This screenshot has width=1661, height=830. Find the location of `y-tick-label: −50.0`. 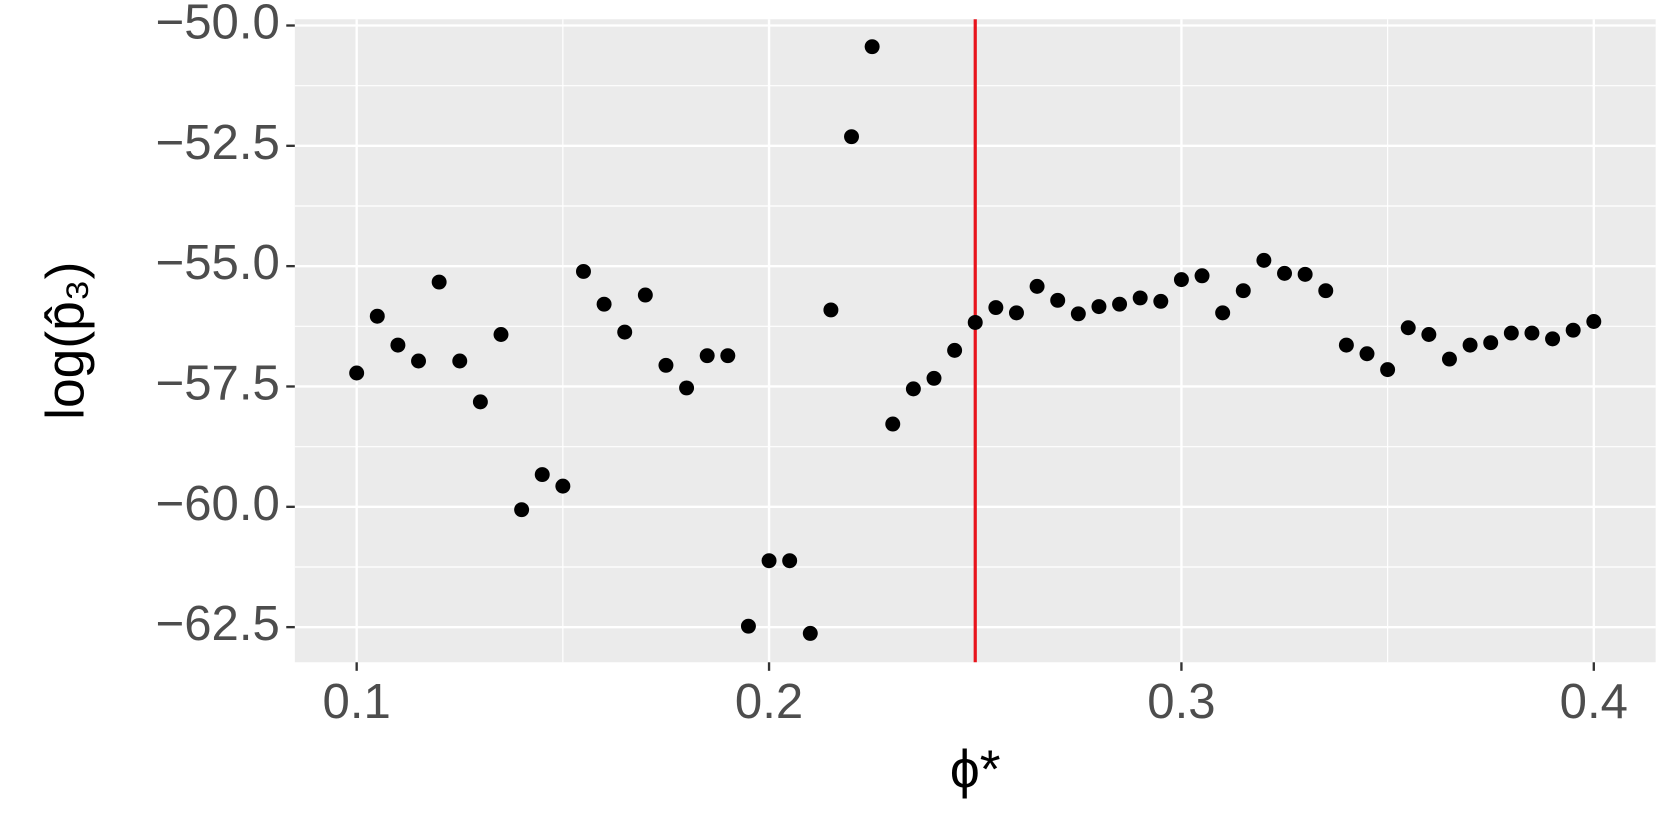

y-tick-label: −50.0 is located at coordinates (218, 24).